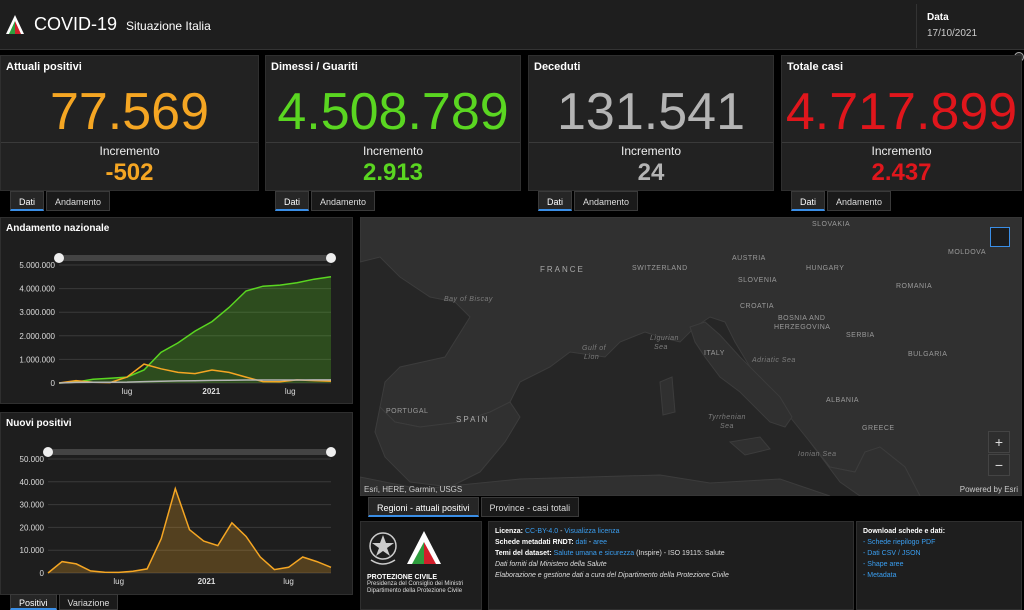  I want to click on zoom-in-button: +, so click(999, 442).